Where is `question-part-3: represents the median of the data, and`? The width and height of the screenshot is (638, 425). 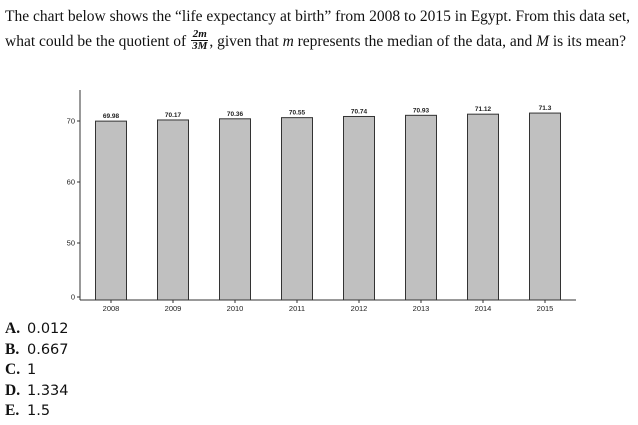 question-part-3: represents the median of the data, and is located at coordinates (415, 41).